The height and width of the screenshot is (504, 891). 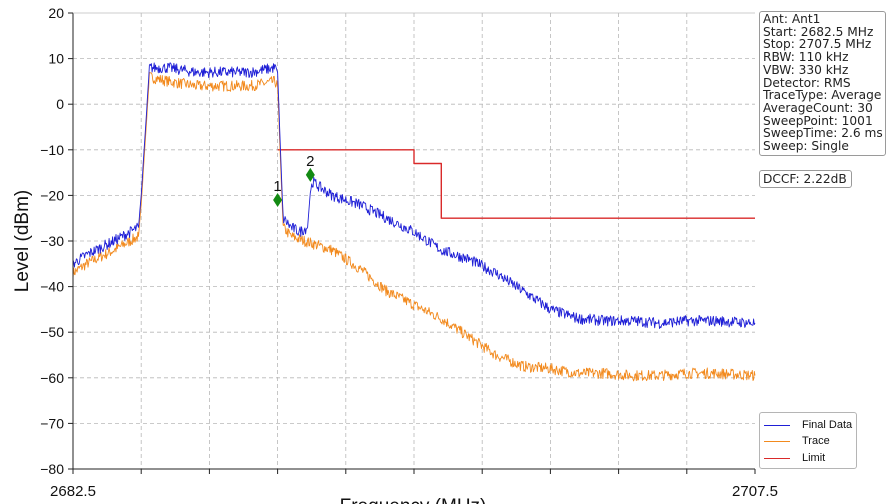 What do you see at coordinates (807, 82) in the screenshot?
I see `info-detector: Detector: RMS` at bounding box center [807, 82].